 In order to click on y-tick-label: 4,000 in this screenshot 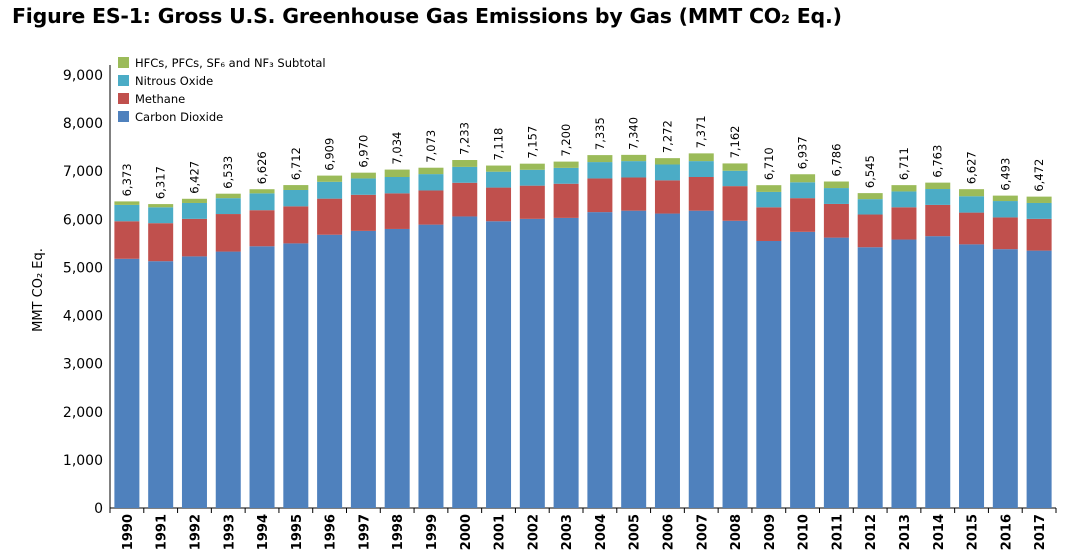, I will do `click(83, 317)`.